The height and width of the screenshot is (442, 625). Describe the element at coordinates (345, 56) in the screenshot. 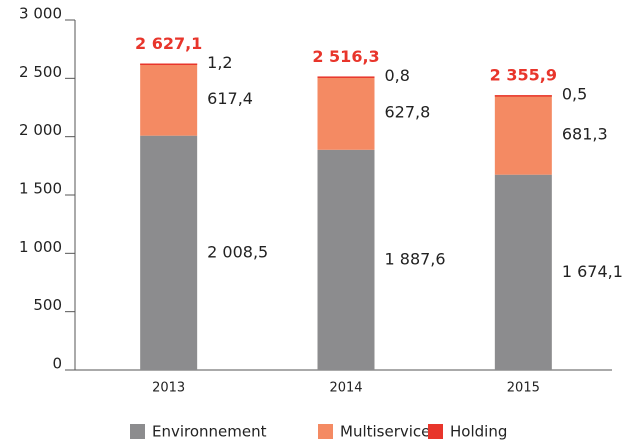

I see `total-label: 2 516,3` at that location.